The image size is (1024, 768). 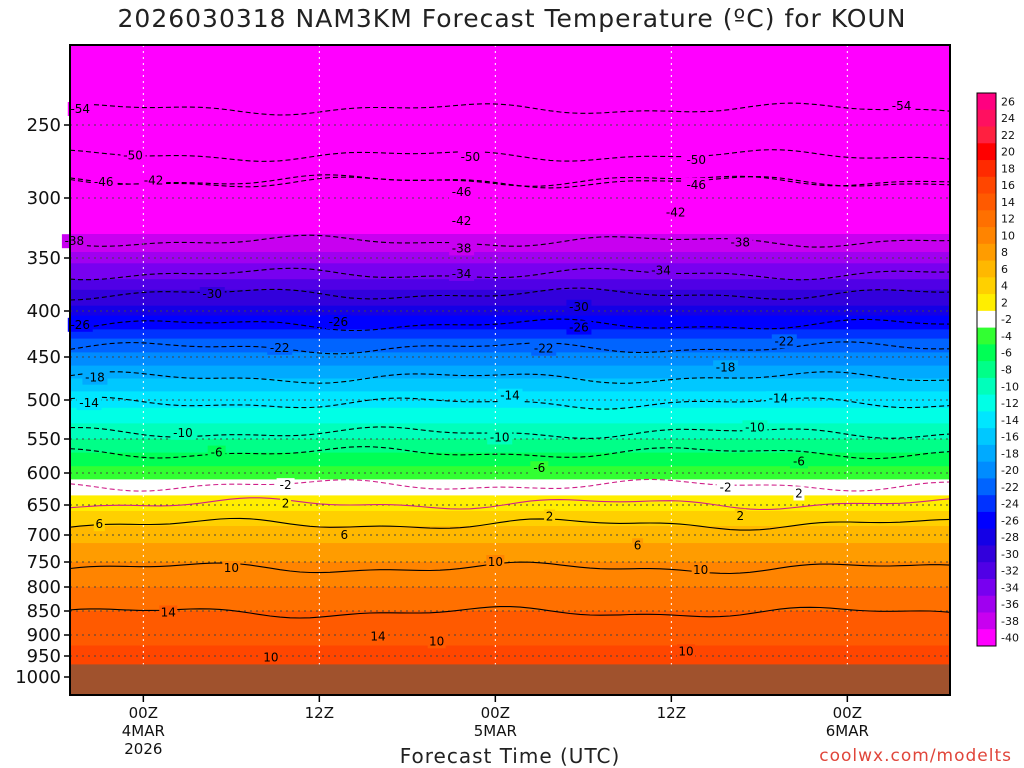 What do you see at coordinates (1008, 202) in the screenshot?
I see `colorbar-label: 14` at bounding box center [1008, 202].